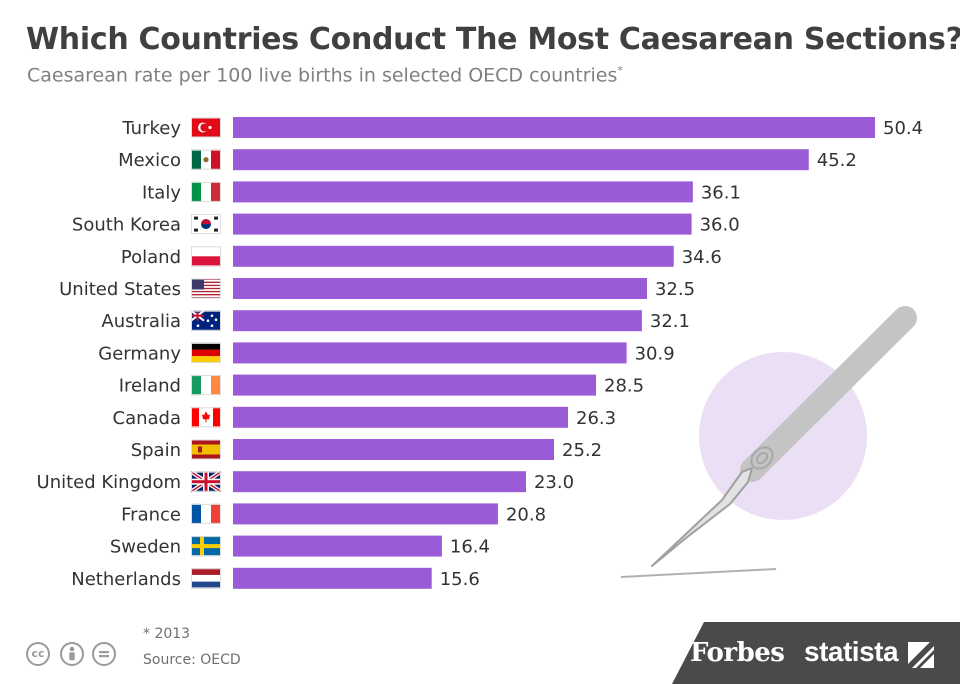 This screenshot has width=960, height=684. Describe the element at coordinates (206, 256) in the screenshot. I see `poland-flag-icon` at that location.